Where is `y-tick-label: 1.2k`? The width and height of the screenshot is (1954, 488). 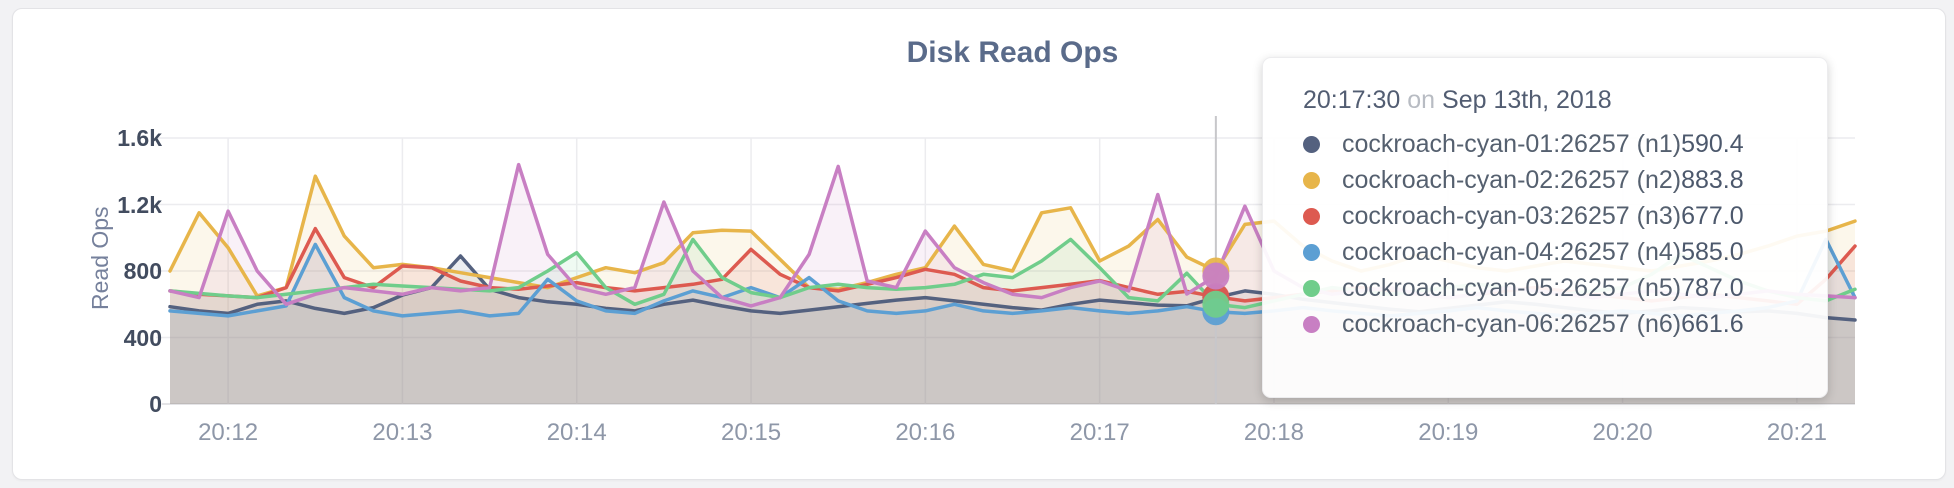
y-tick-label: 1.2k is located at coordinates (139, 204).